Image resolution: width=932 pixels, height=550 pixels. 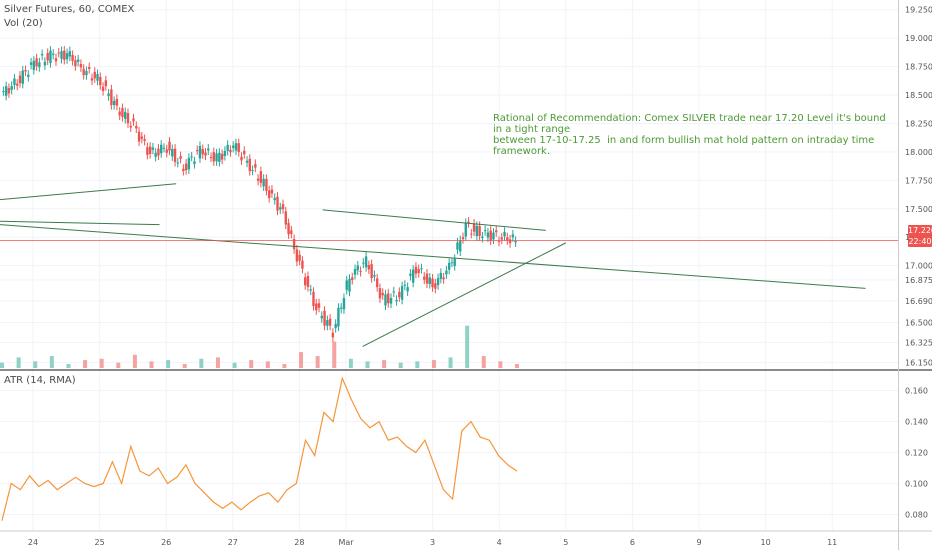 What do you see at coordinates (432, 542) in the screenshot?
I see `time-tick-label: 3` at bounding box center [432, 542].